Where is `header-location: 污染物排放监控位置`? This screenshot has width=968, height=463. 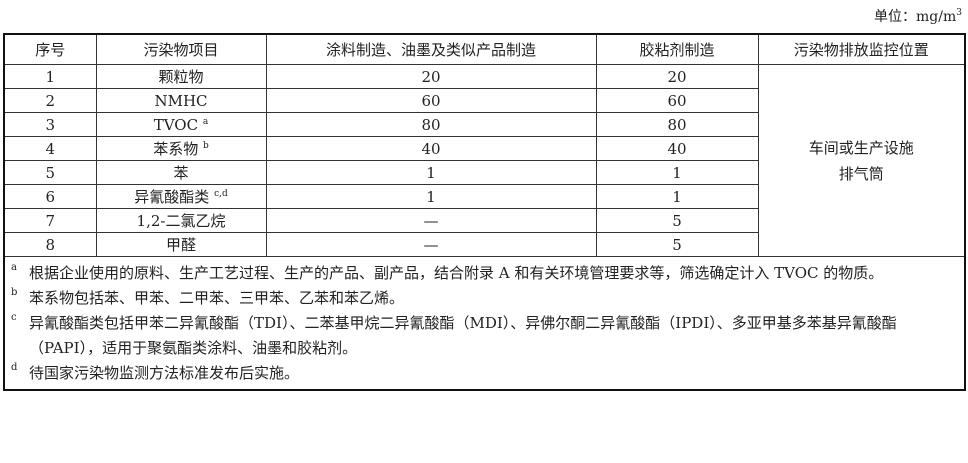 header-location: 污染物排放监控位置 is located at coordinates (861, 49).